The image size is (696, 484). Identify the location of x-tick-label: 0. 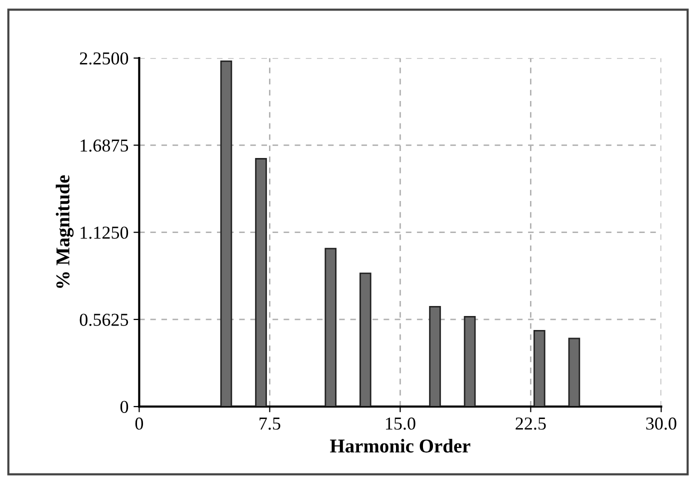
(139, 424).